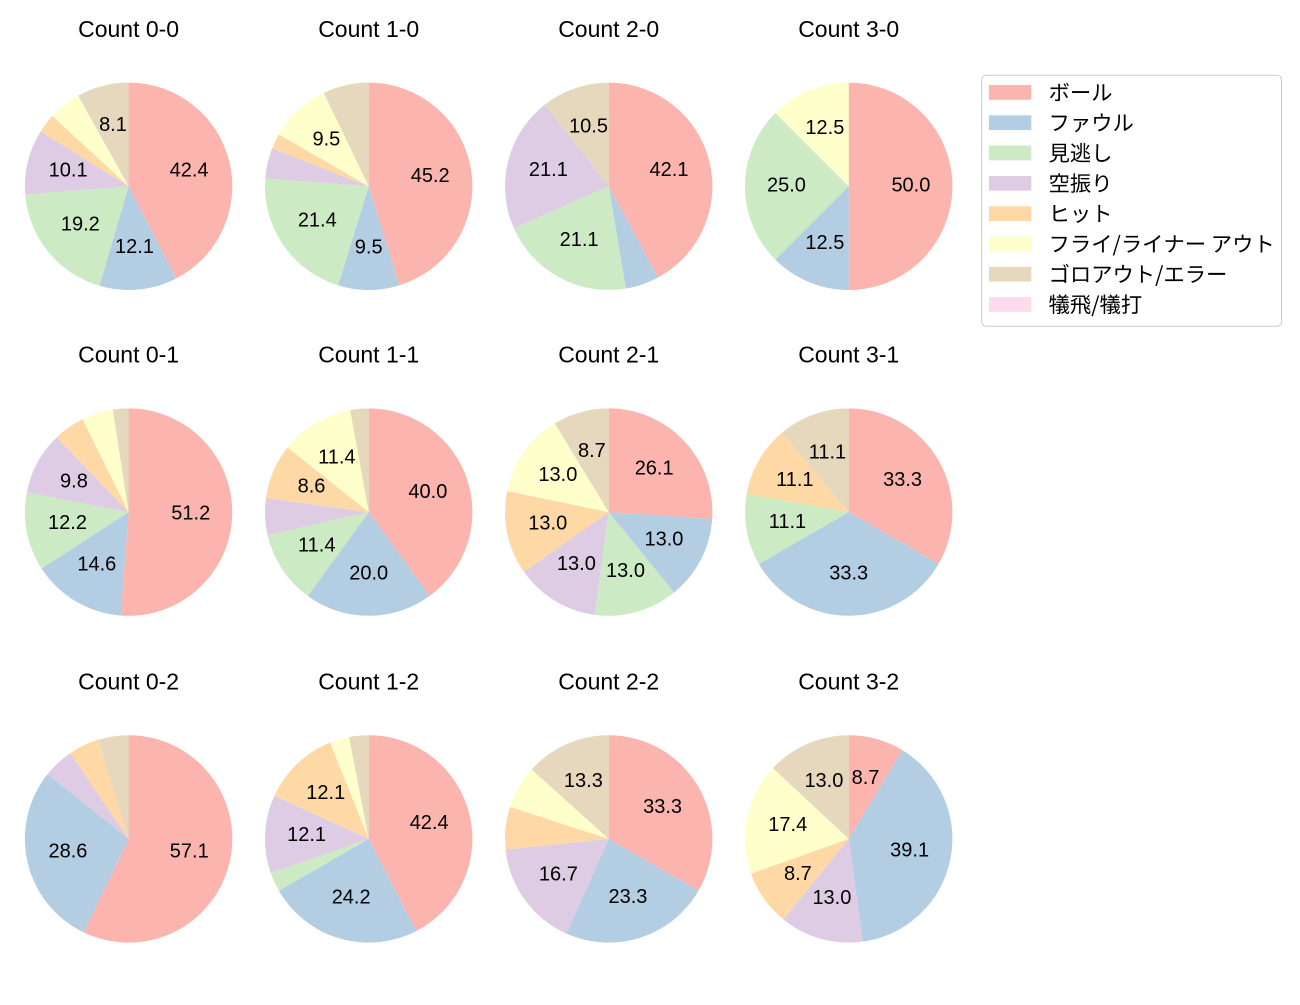  What do you see at coordinates (80, 225) in the screenshot?
I see `svg-text: 19.2` at bounding box center [80, 225].